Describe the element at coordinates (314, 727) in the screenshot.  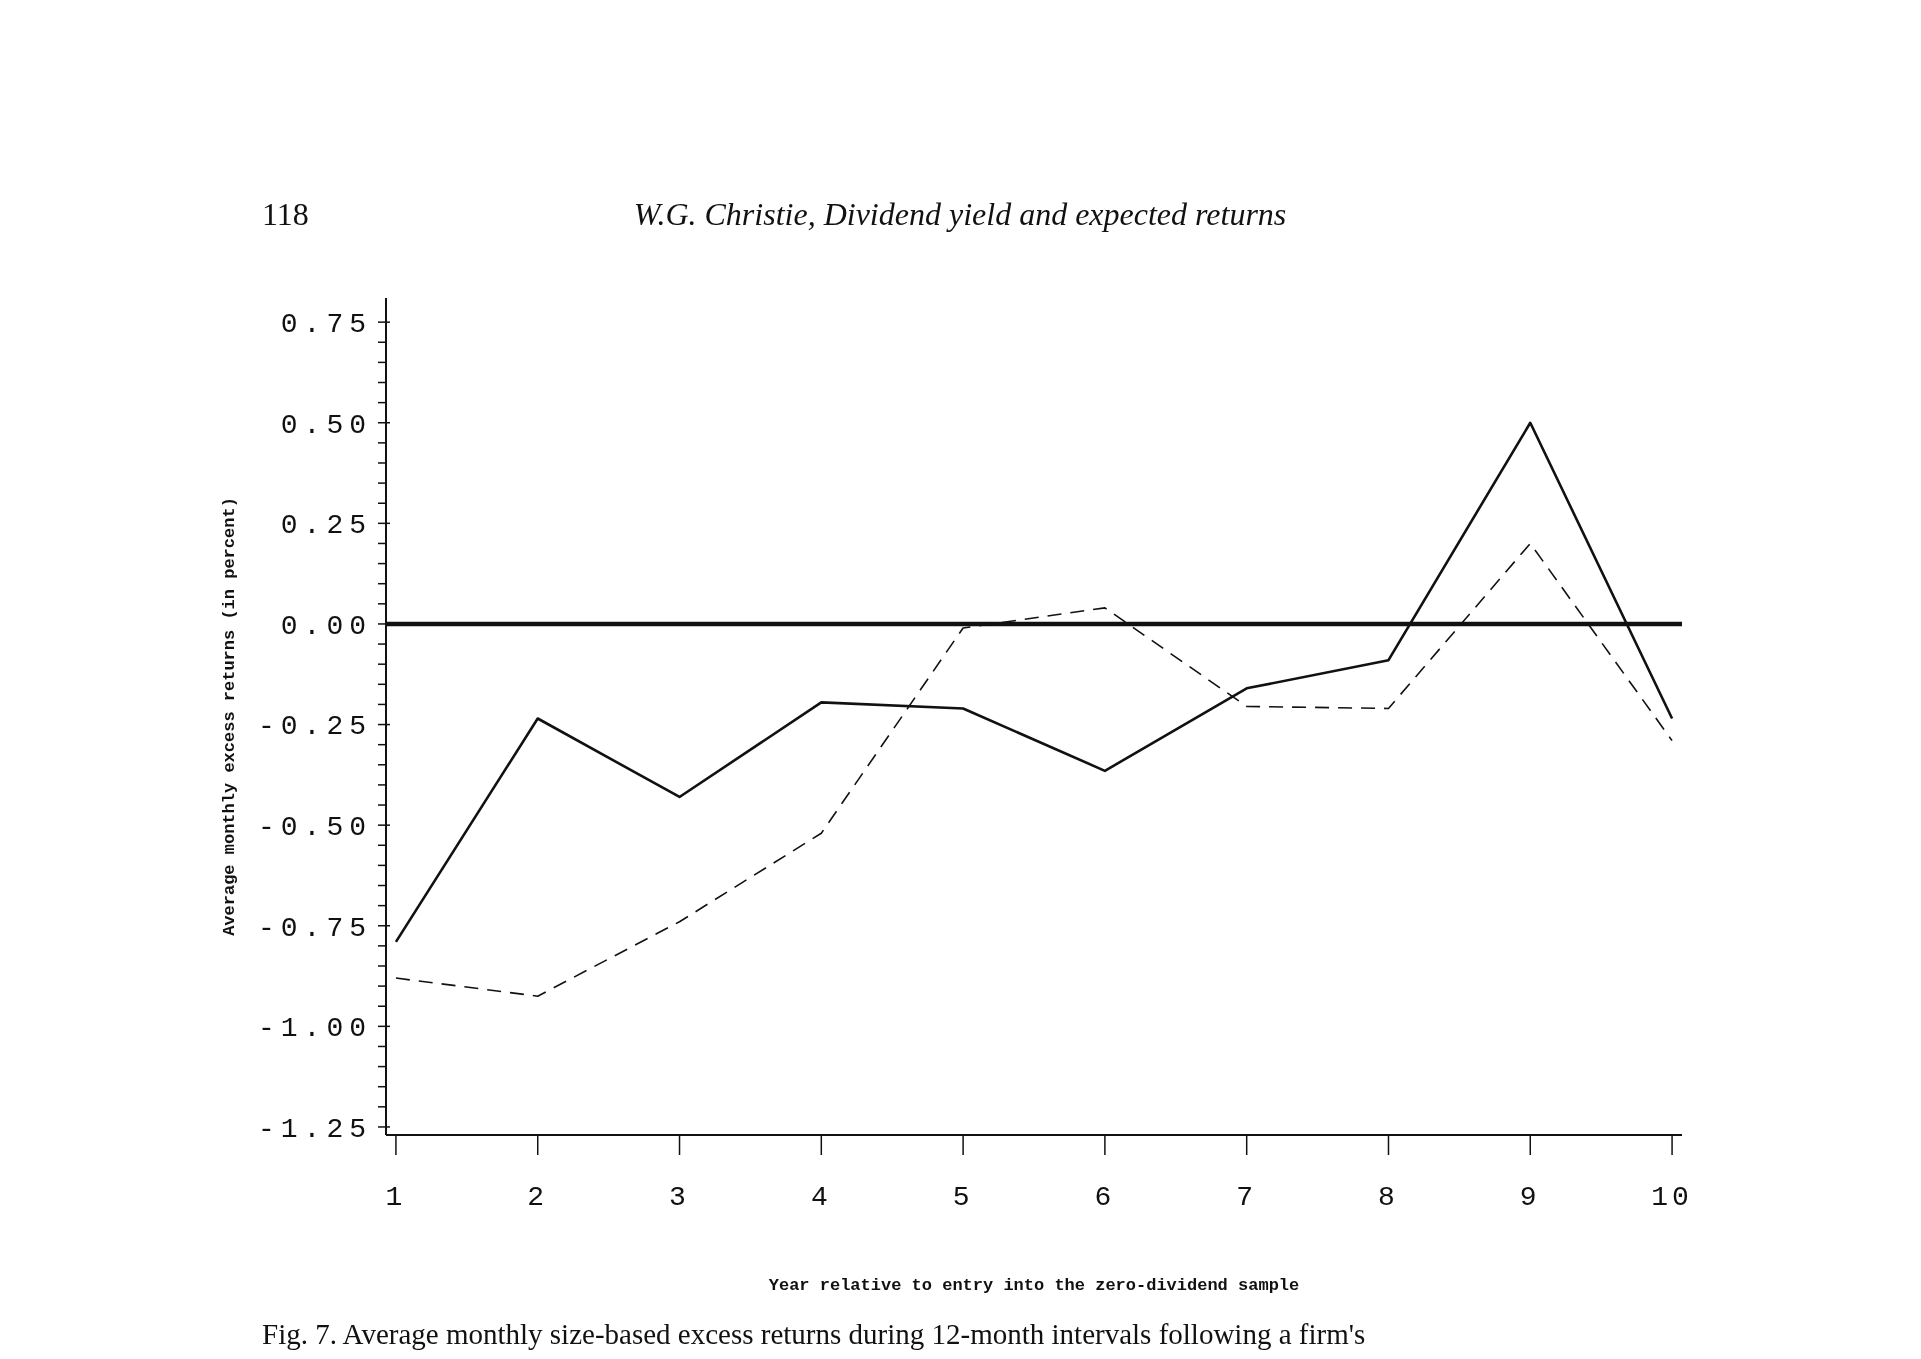
I see `y-tick-label: -0.25` at that location.